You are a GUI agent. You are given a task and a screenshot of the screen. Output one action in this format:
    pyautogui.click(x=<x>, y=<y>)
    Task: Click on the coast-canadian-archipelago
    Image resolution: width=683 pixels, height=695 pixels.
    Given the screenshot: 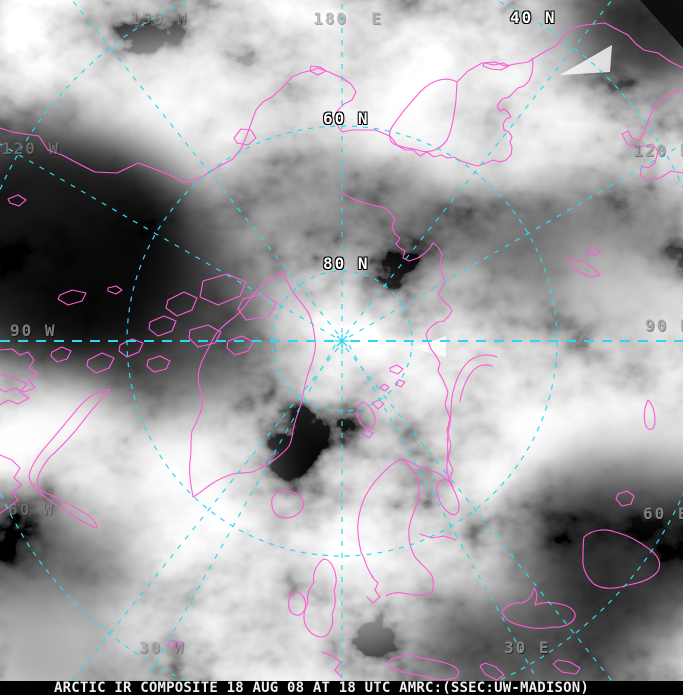 What is the action you would take?
    pyautogui.click(x=139, y=401)
    